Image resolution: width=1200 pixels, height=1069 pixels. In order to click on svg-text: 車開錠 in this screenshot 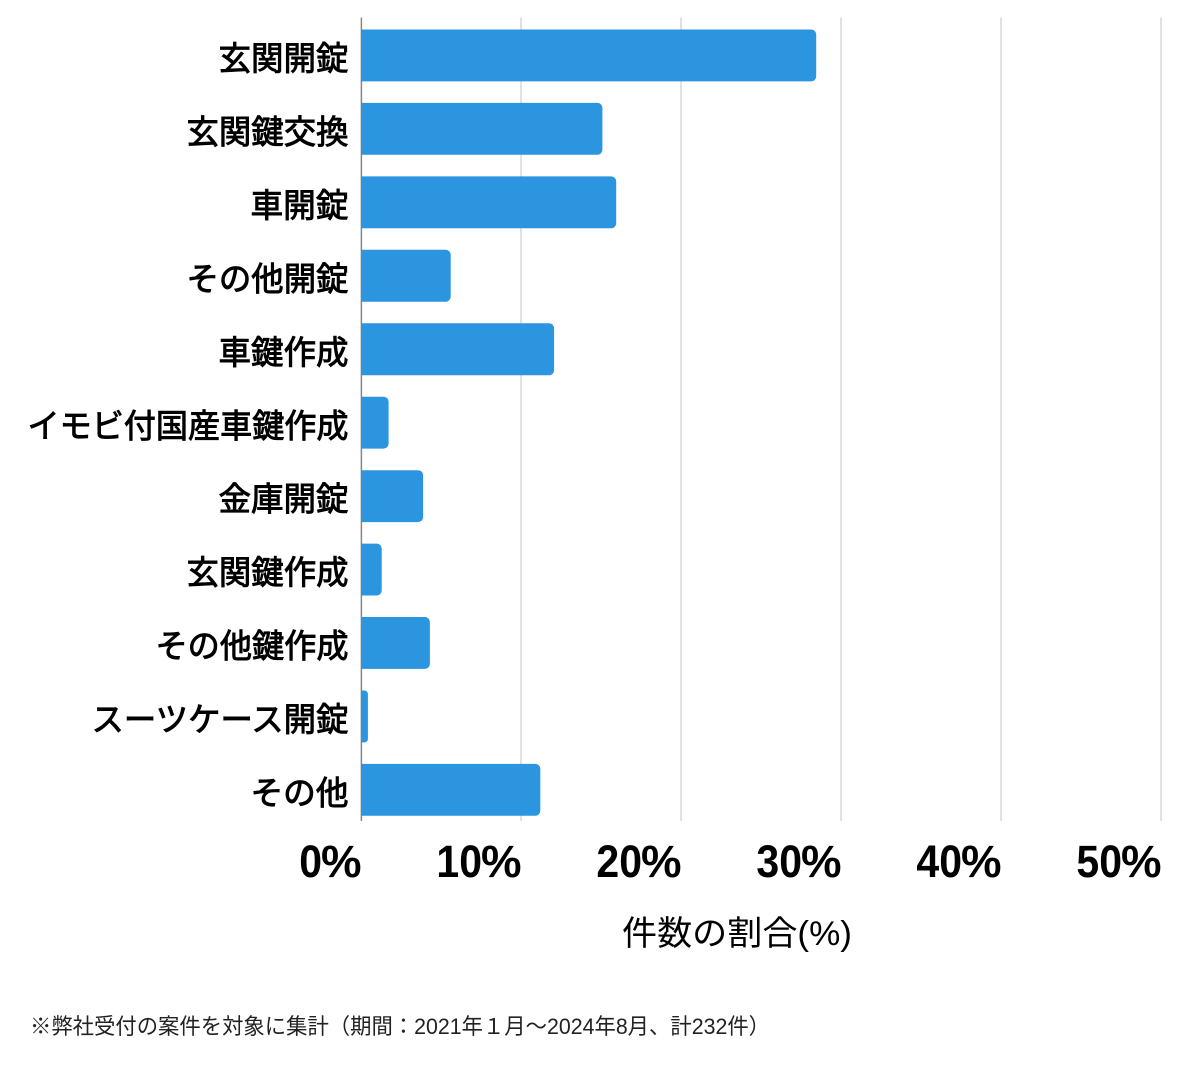, I will do `click(300, 205)`.